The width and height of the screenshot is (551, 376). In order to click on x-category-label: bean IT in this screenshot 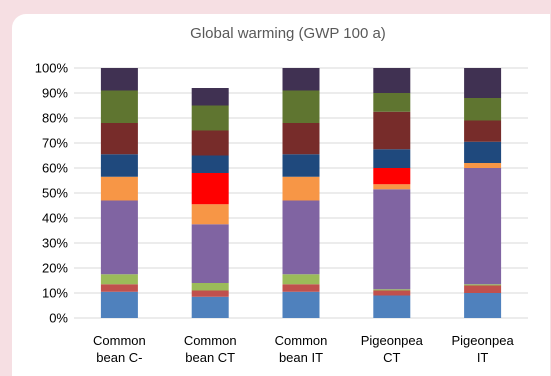, I will do `click(301, 357)`.